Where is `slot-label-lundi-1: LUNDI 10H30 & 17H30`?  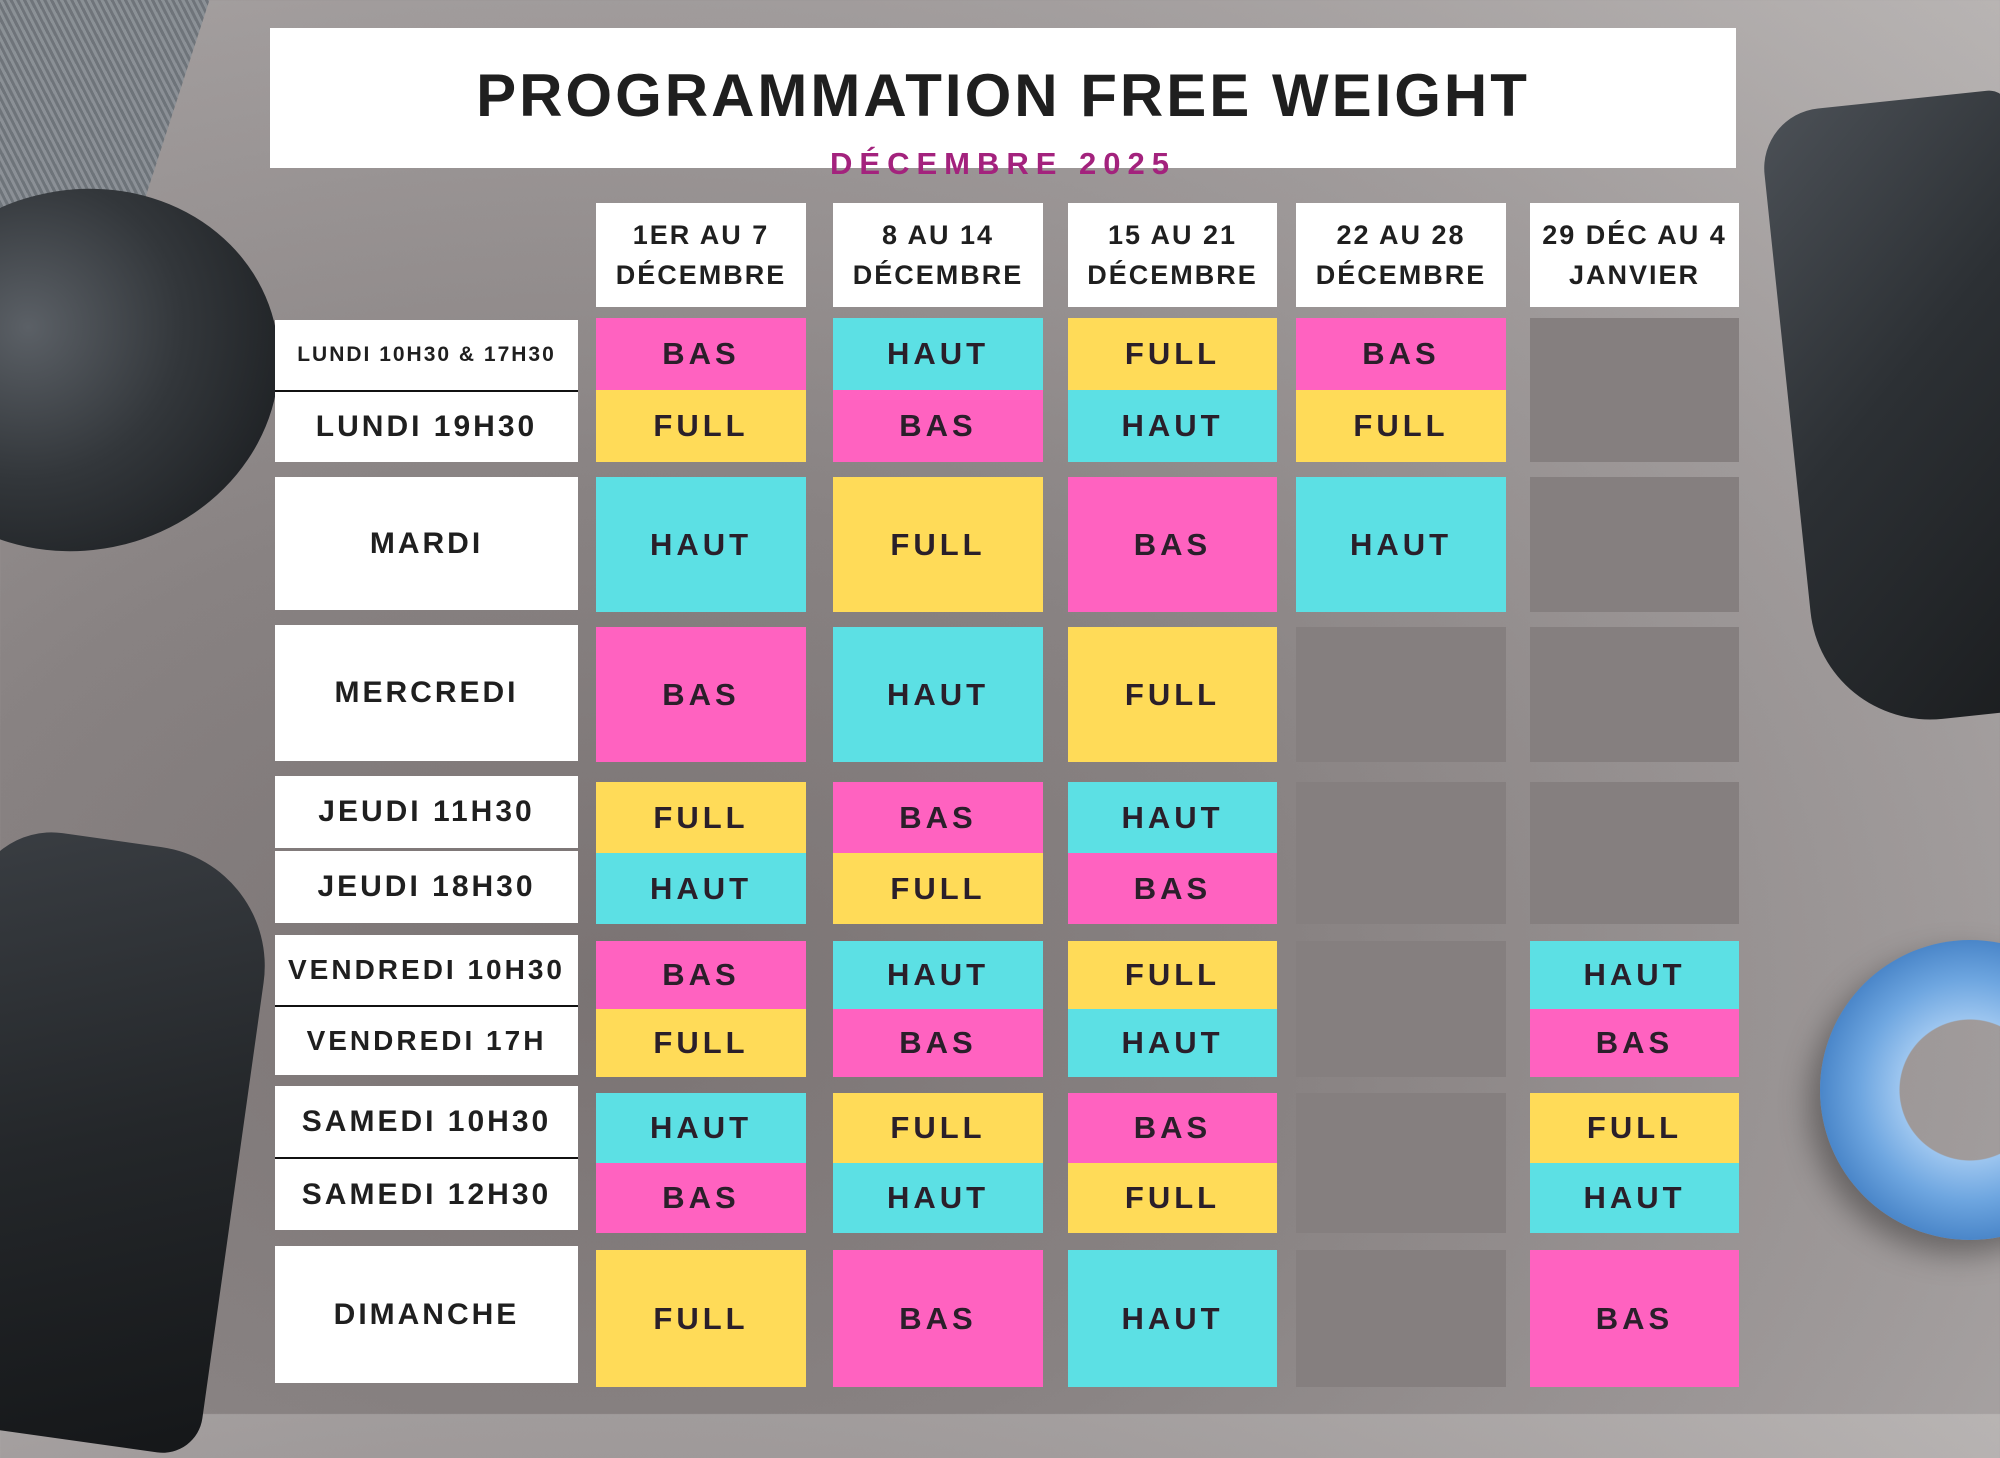 slot-label-lundi-1: LUNDI 10H30 & 17H30 is located at coordinates (426, 355).